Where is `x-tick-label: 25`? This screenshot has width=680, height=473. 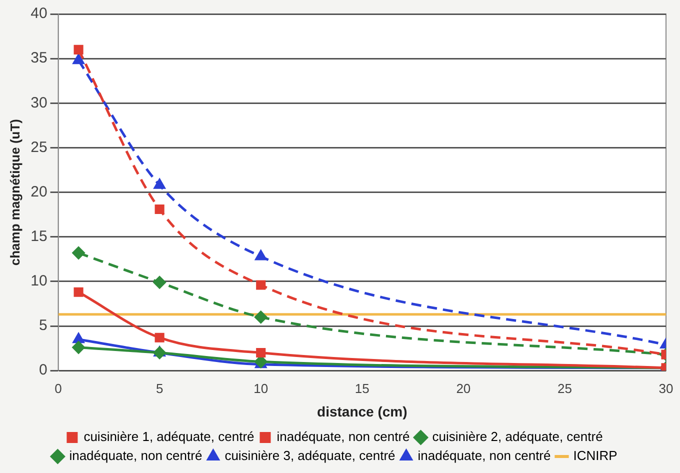 x-tick-label: 25 is located at coordinates (564, 388).